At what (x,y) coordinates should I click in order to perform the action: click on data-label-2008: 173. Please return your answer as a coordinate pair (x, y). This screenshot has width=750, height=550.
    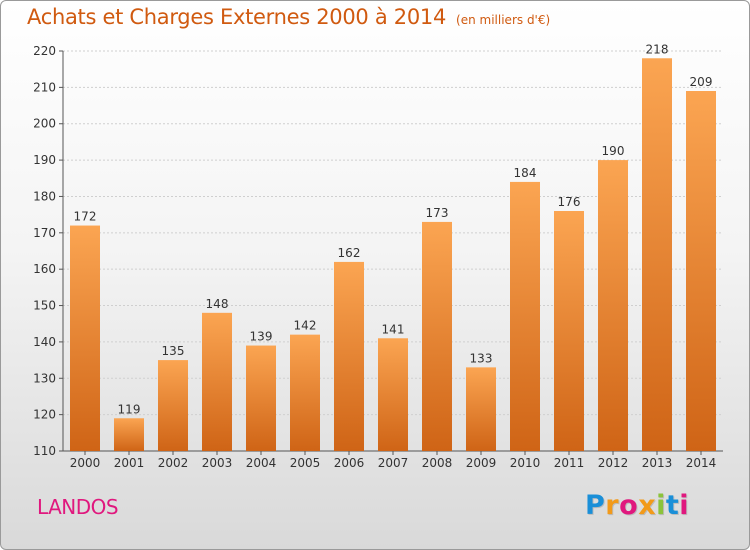
    Looking at the image, I should click on (437, 213).